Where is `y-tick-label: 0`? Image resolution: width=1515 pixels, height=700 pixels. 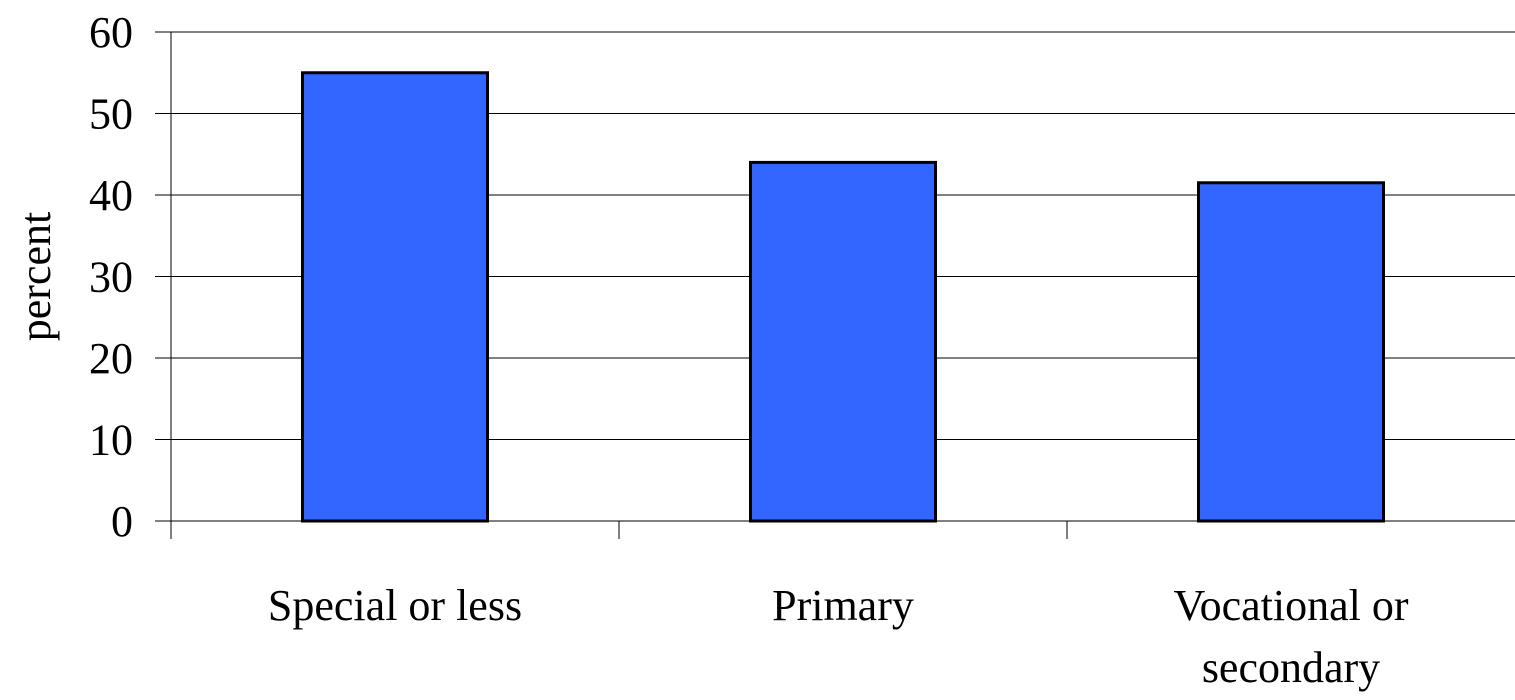
y-tick-label: 0 is located at coordinates (122, 521).